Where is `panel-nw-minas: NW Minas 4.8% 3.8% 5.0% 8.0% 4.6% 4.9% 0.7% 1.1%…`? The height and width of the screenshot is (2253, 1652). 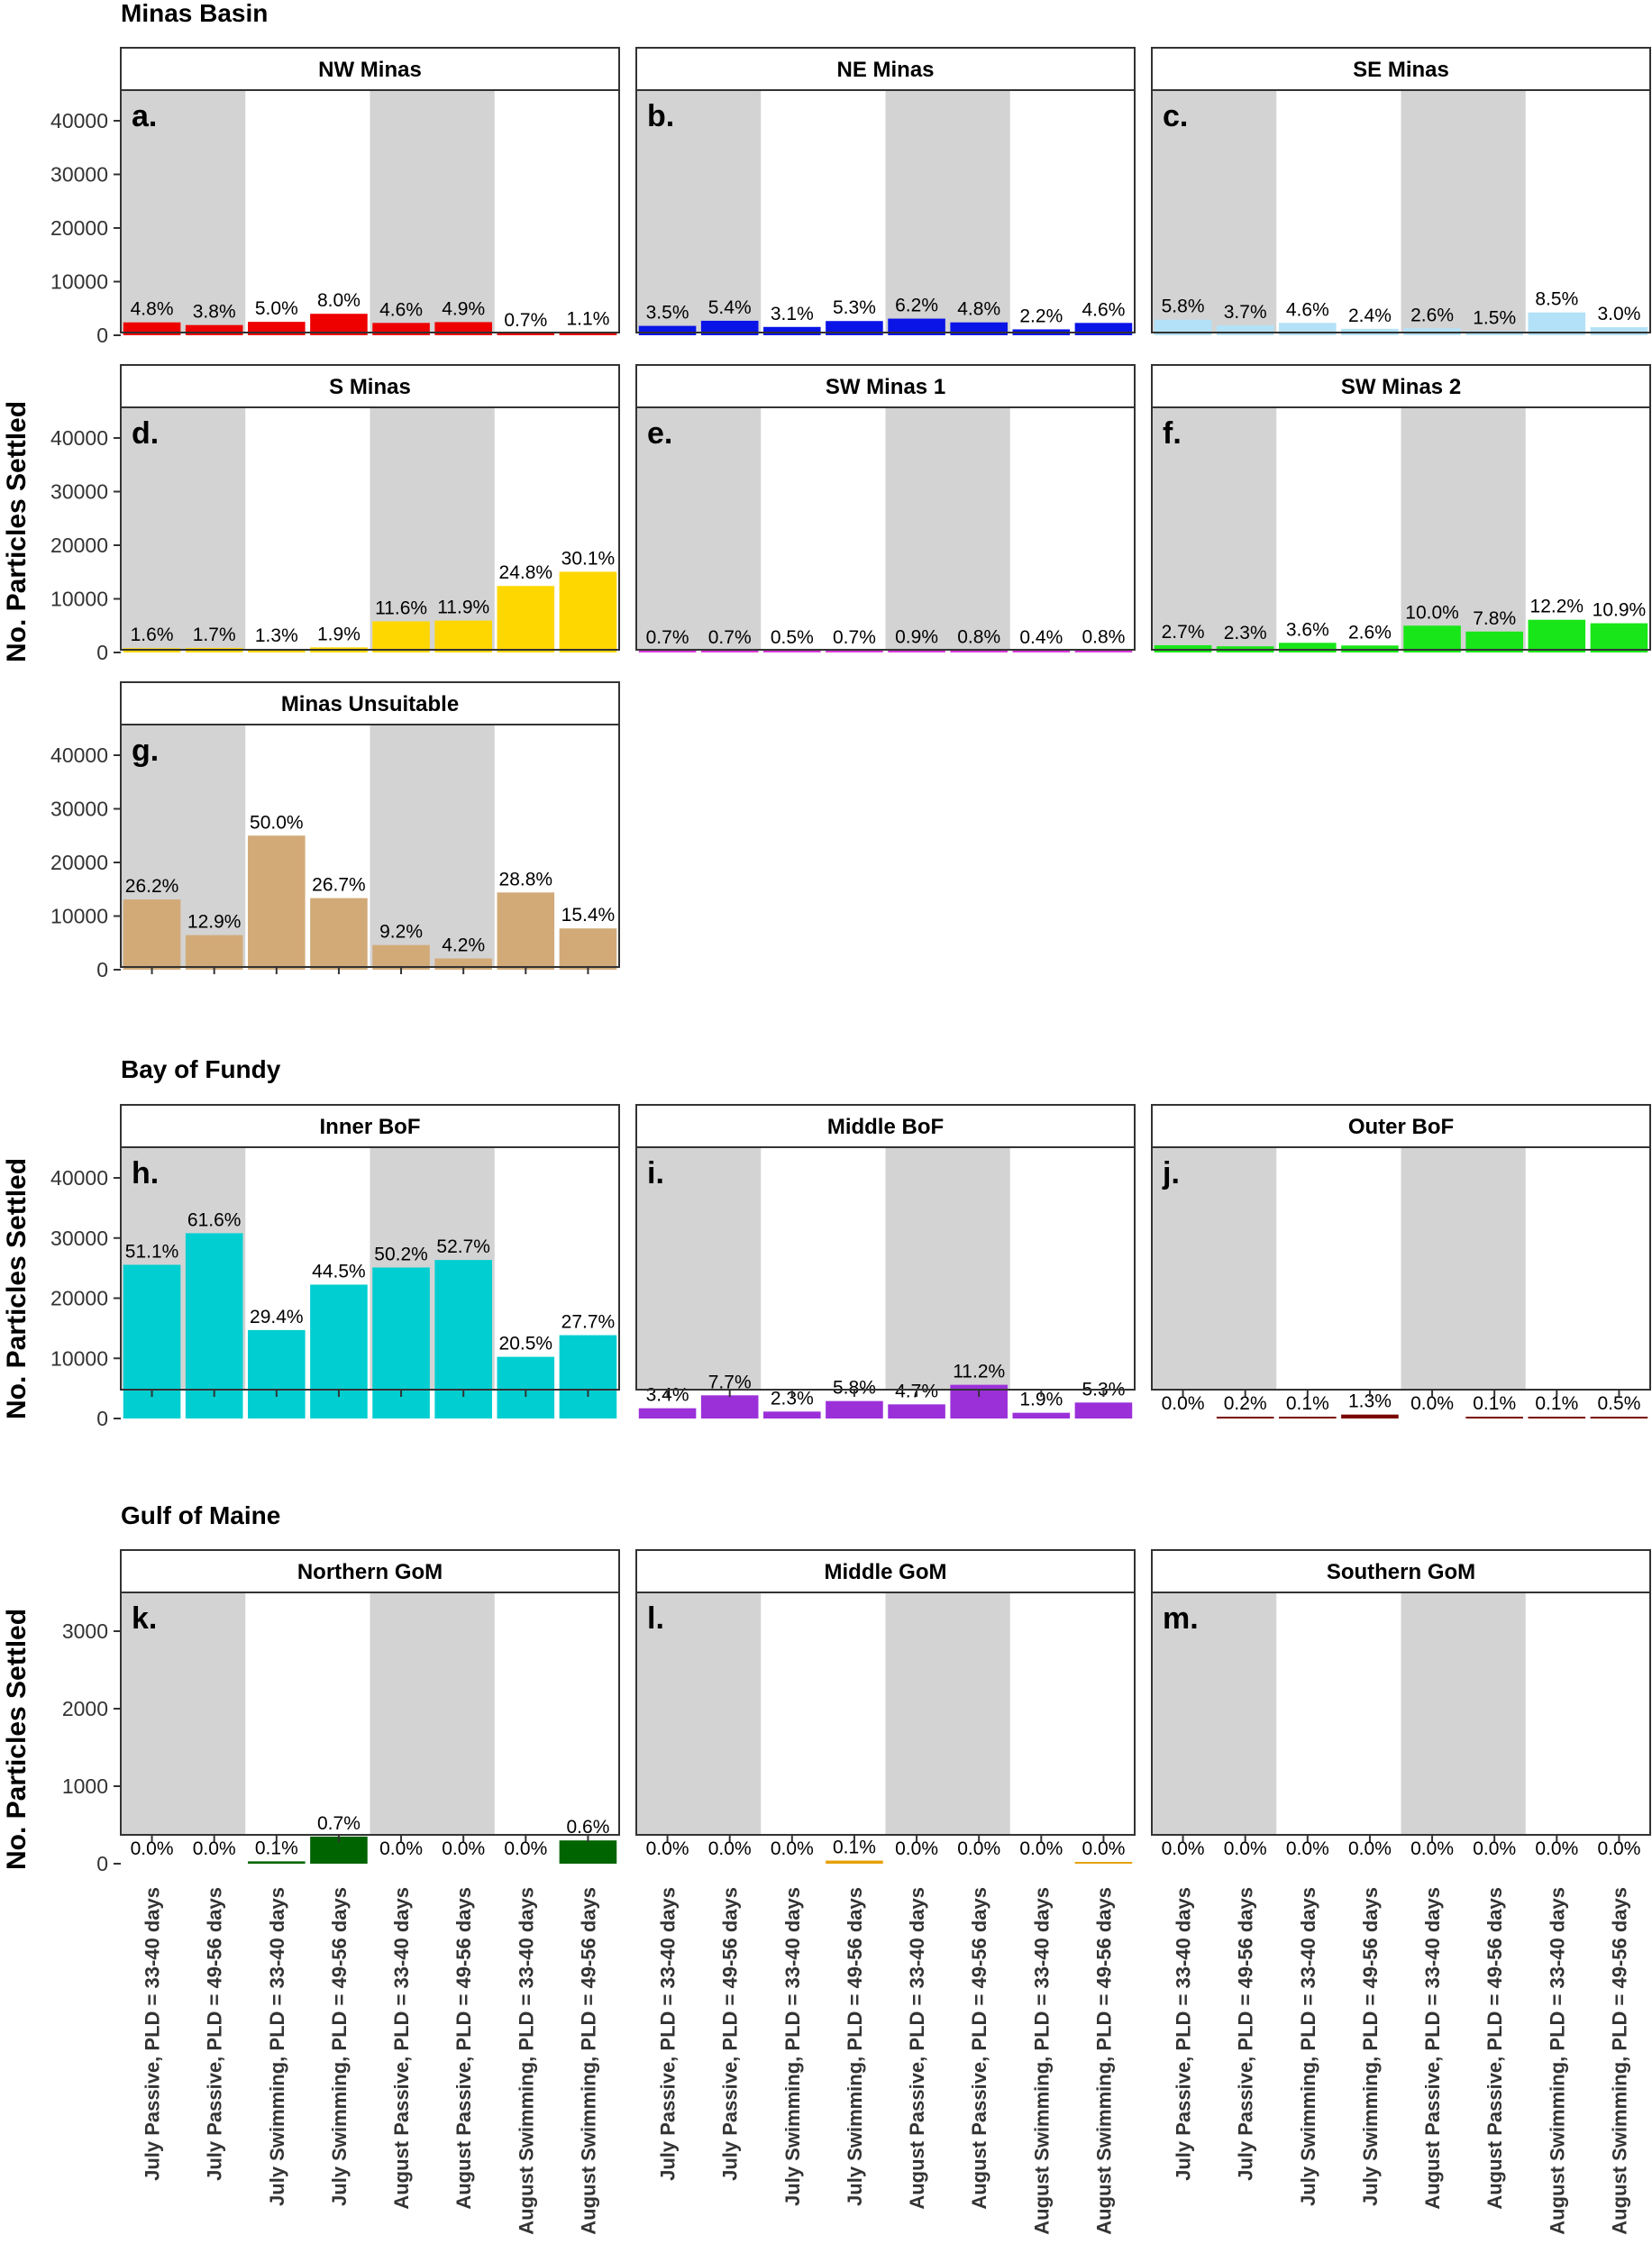
panel-nw-minas: NW Minas 4.8% 3.8% 5.0% 8.0% 4.6% 4.9% 0.7% 1.1%… is located at coordinates (335, 197).